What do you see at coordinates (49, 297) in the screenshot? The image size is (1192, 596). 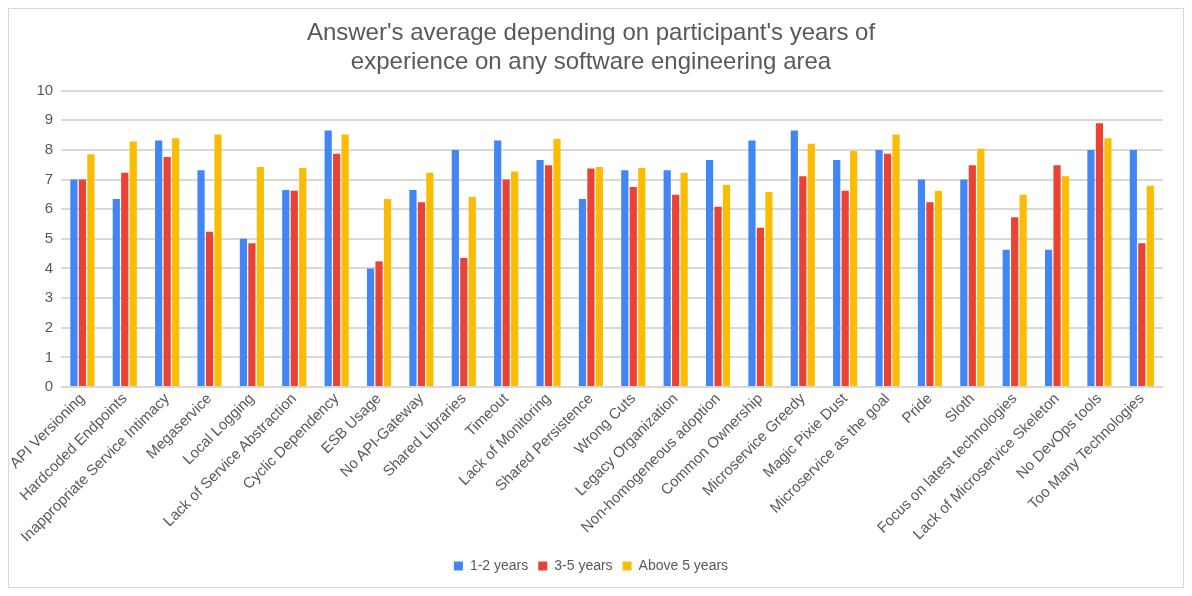 I see `y-tick-label: 3` at bounding box center [49, 297].